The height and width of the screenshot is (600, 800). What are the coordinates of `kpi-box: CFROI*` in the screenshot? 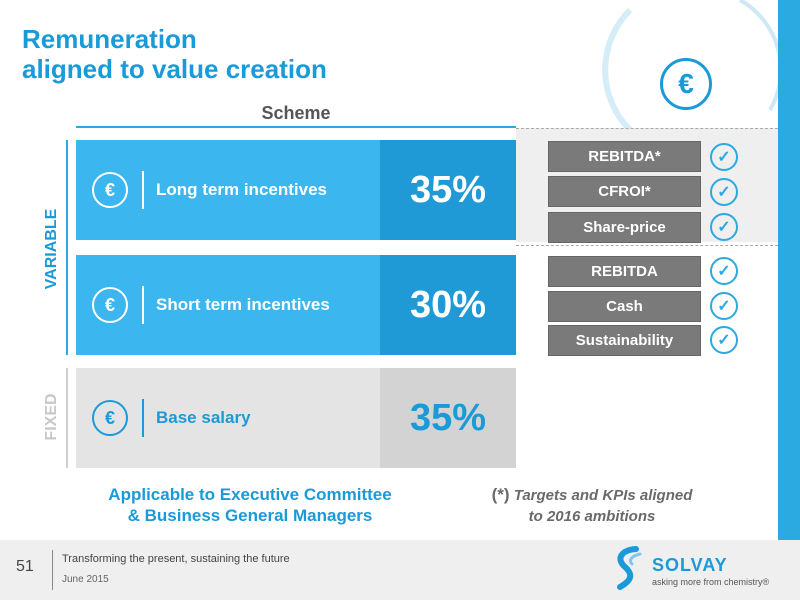 It's located at (624, 191).